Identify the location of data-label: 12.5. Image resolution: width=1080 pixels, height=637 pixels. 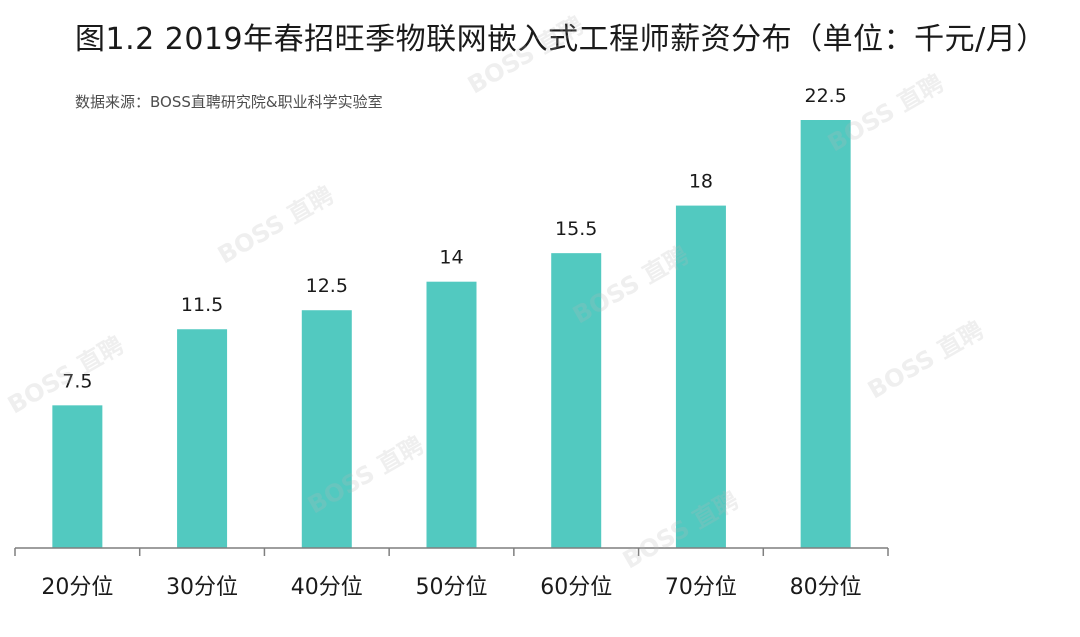
(327, 286).